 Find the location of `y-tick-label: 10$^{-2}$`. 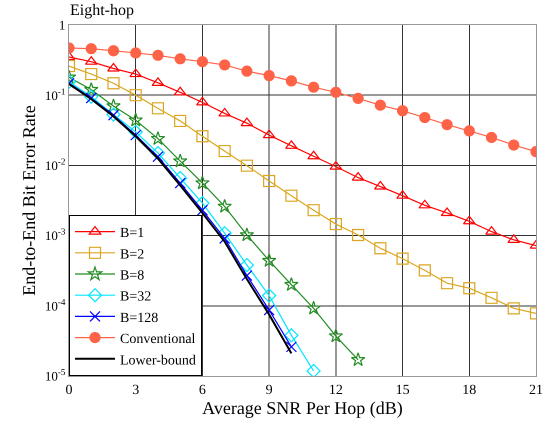

y-tick-label: 10$^{-2}$ is located at coordinates (55, 164).